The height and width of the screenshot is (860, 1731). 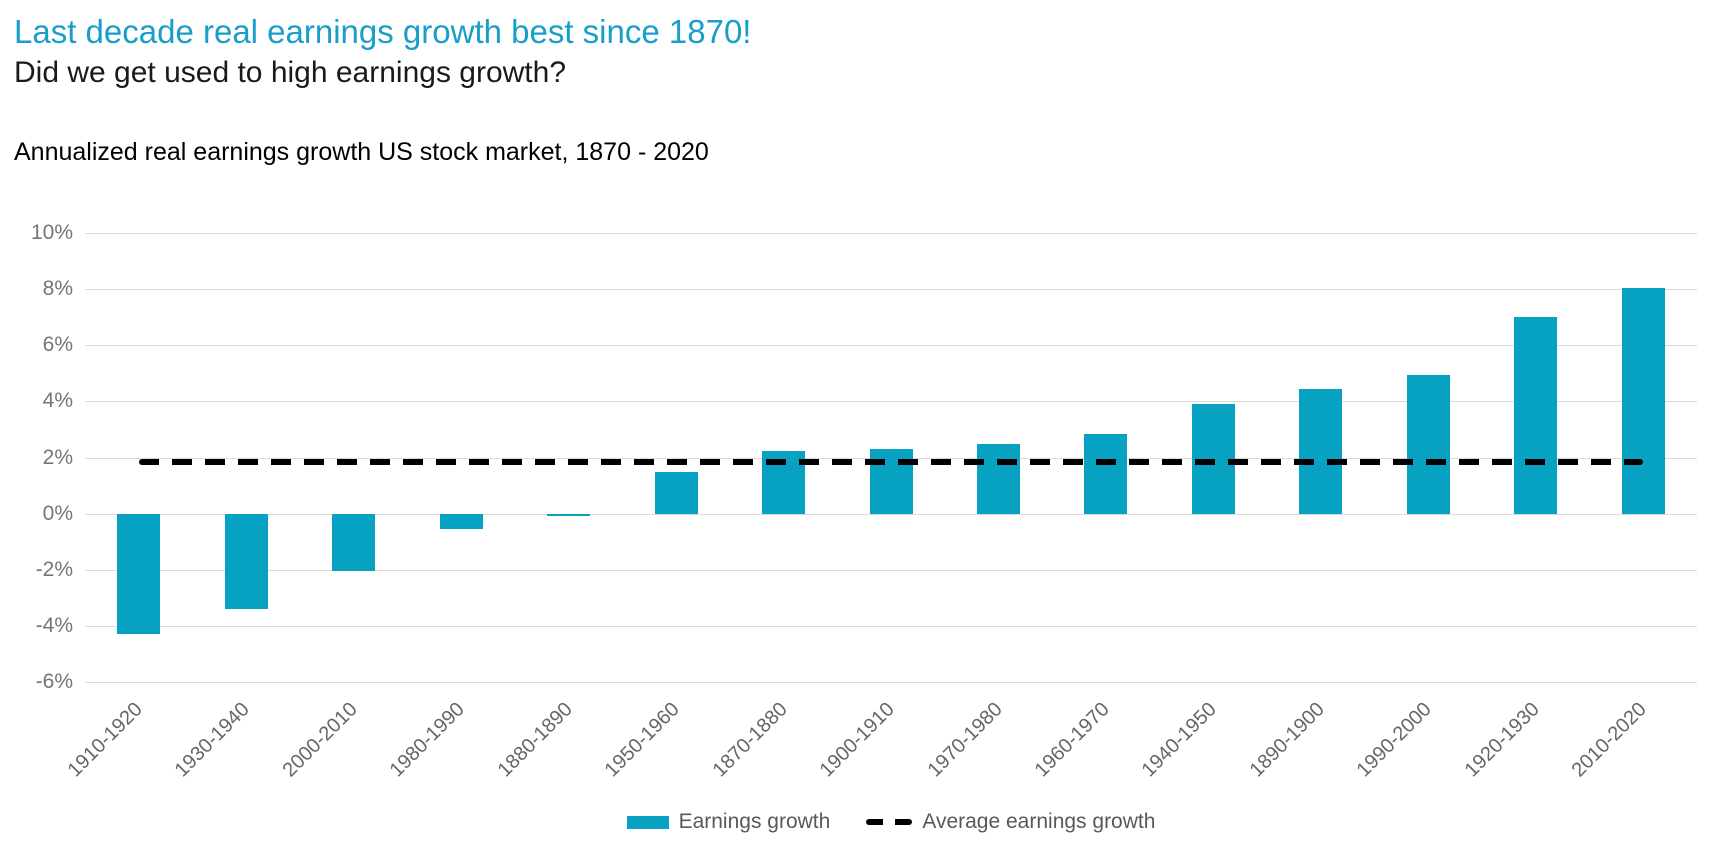 I want to click on y-tick-label: 6%, so click(x=57, y=345).